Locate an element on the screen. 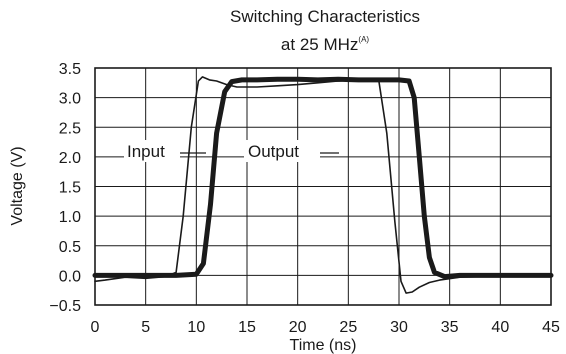 The width and height of the screenshot is (566, 354). chart-title: Switching Characteristics is located at coordinates (325, 16).